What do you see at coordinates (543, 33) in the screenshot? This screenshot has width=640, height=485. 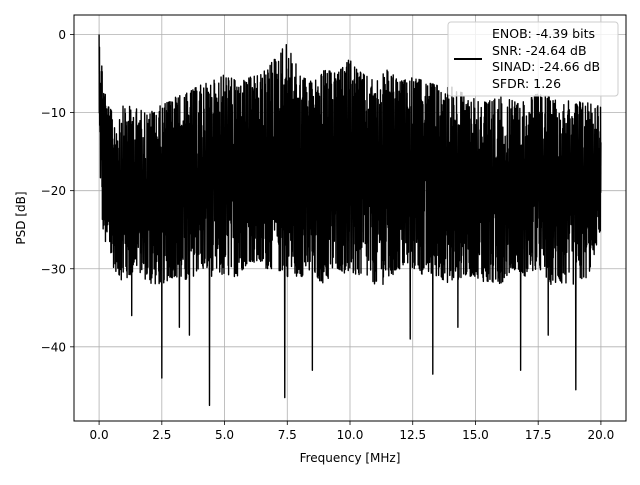 I see `legend-line-enob: ENOB: -4.39 bits` at bounding box center [543, 33].